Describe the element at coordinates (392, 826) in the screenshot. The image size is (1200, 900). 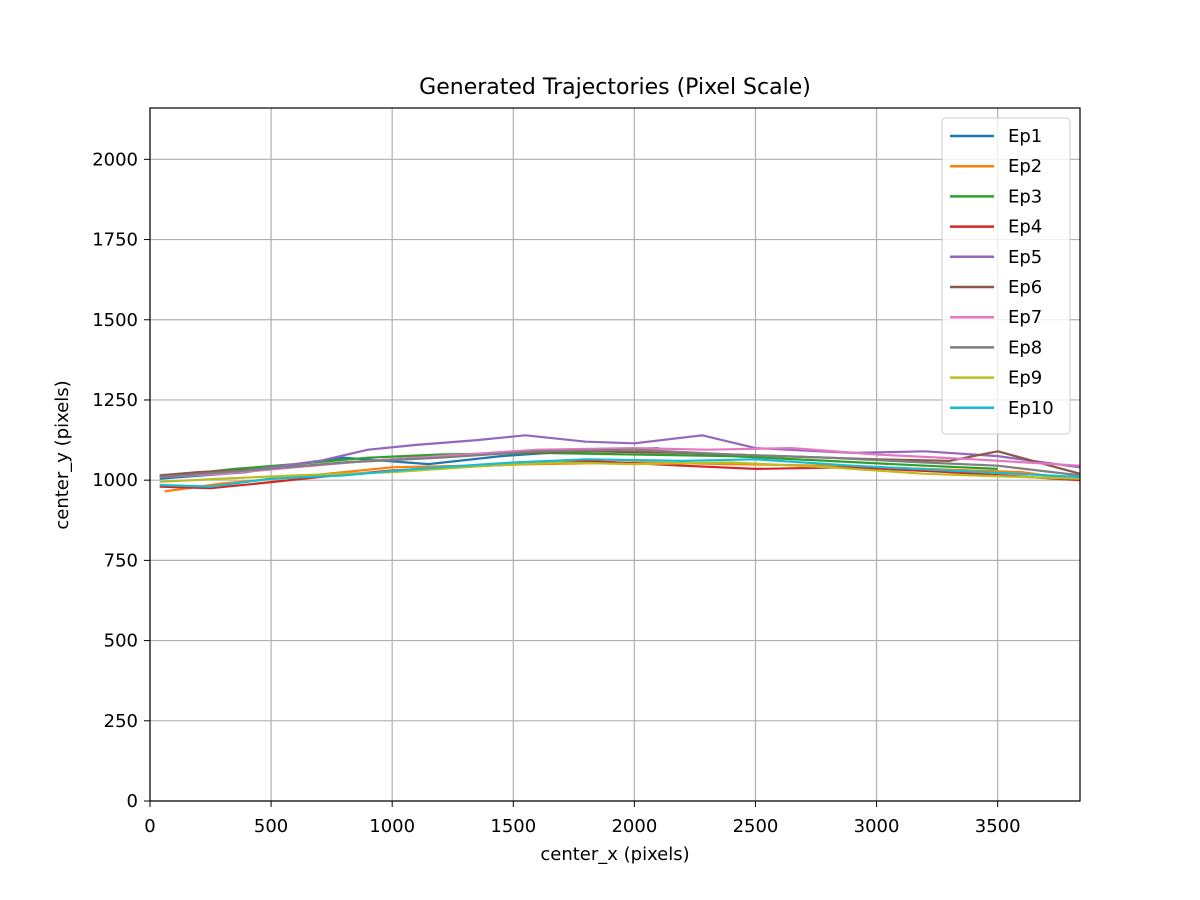
I see `x-tick-label: 1000` at that location.